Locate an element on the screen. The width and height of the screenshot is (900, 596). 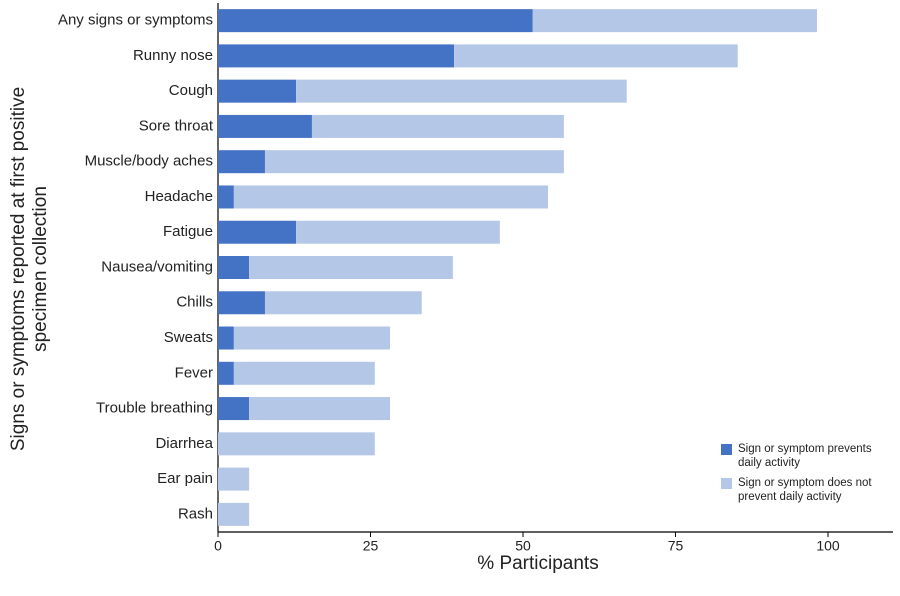
y-tick-label: Muscle/body aches is located at coordinates (149, 161).